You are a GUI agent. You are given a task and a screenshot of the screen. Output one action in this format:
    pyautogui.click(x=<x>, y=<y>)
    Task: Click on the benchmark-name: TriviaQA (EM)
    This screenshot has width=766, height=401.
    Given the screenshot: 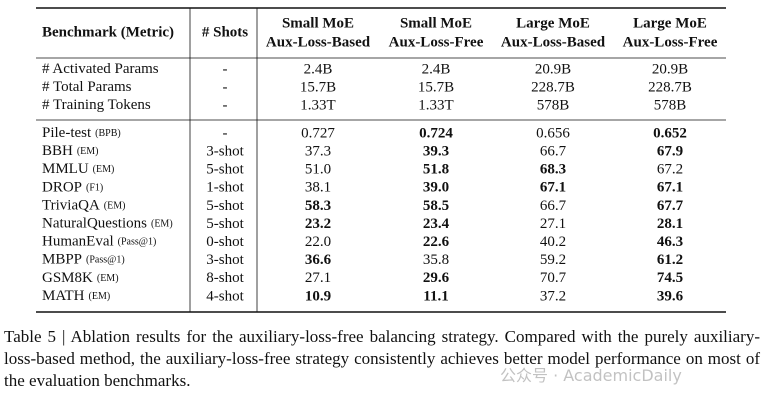 What is the action you would take?
    pyautogui.click(x=83, y=206)
    